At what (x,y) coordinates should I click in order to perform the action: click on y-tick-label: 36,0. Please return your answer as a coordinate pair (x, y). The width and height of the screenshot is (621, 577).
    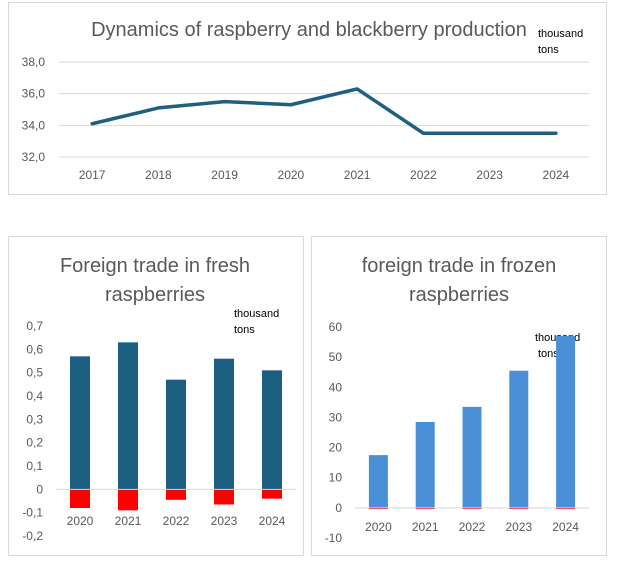
    Looking at the image, I should click on (34, 94).